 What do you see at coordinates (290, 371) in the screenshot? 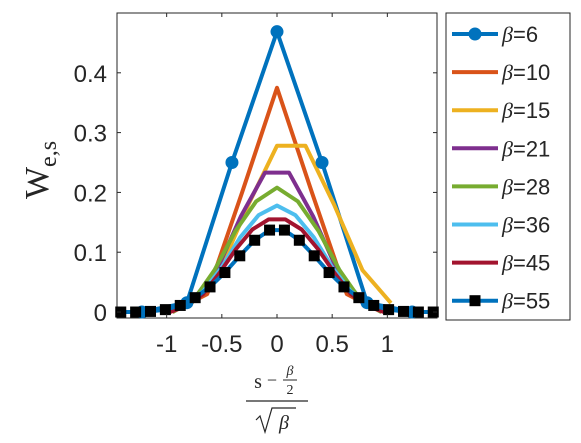
I see `x-axis-label-frac-num: β` at bounding box center [290, 371].